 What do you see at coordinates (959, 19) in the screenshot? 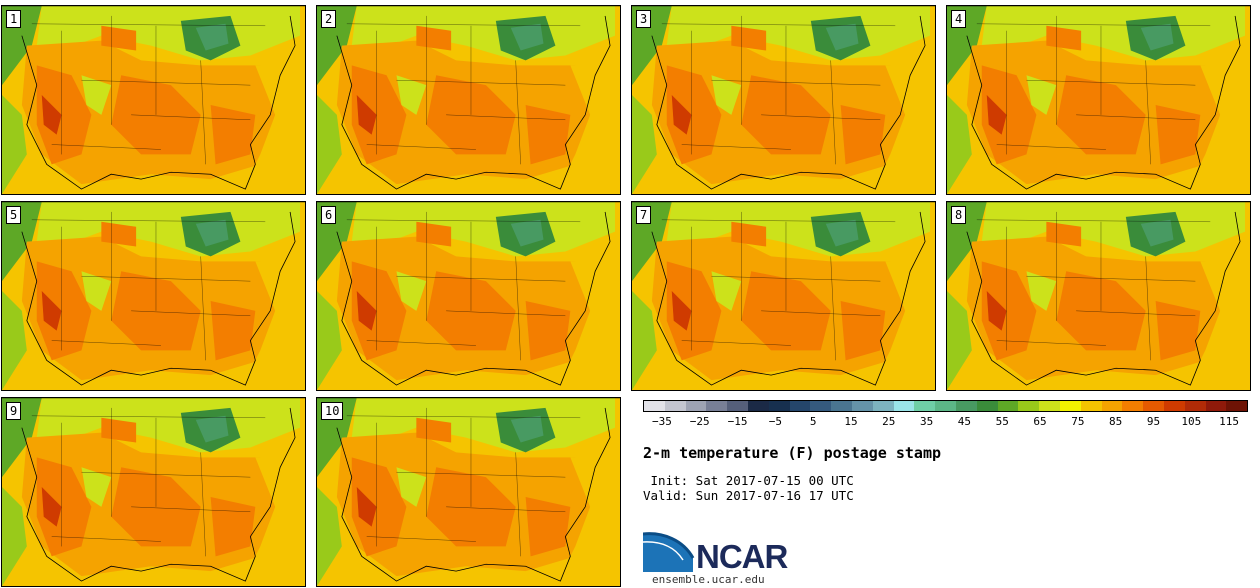
I see `panel-number: 4` at bounding box center [959, 19].